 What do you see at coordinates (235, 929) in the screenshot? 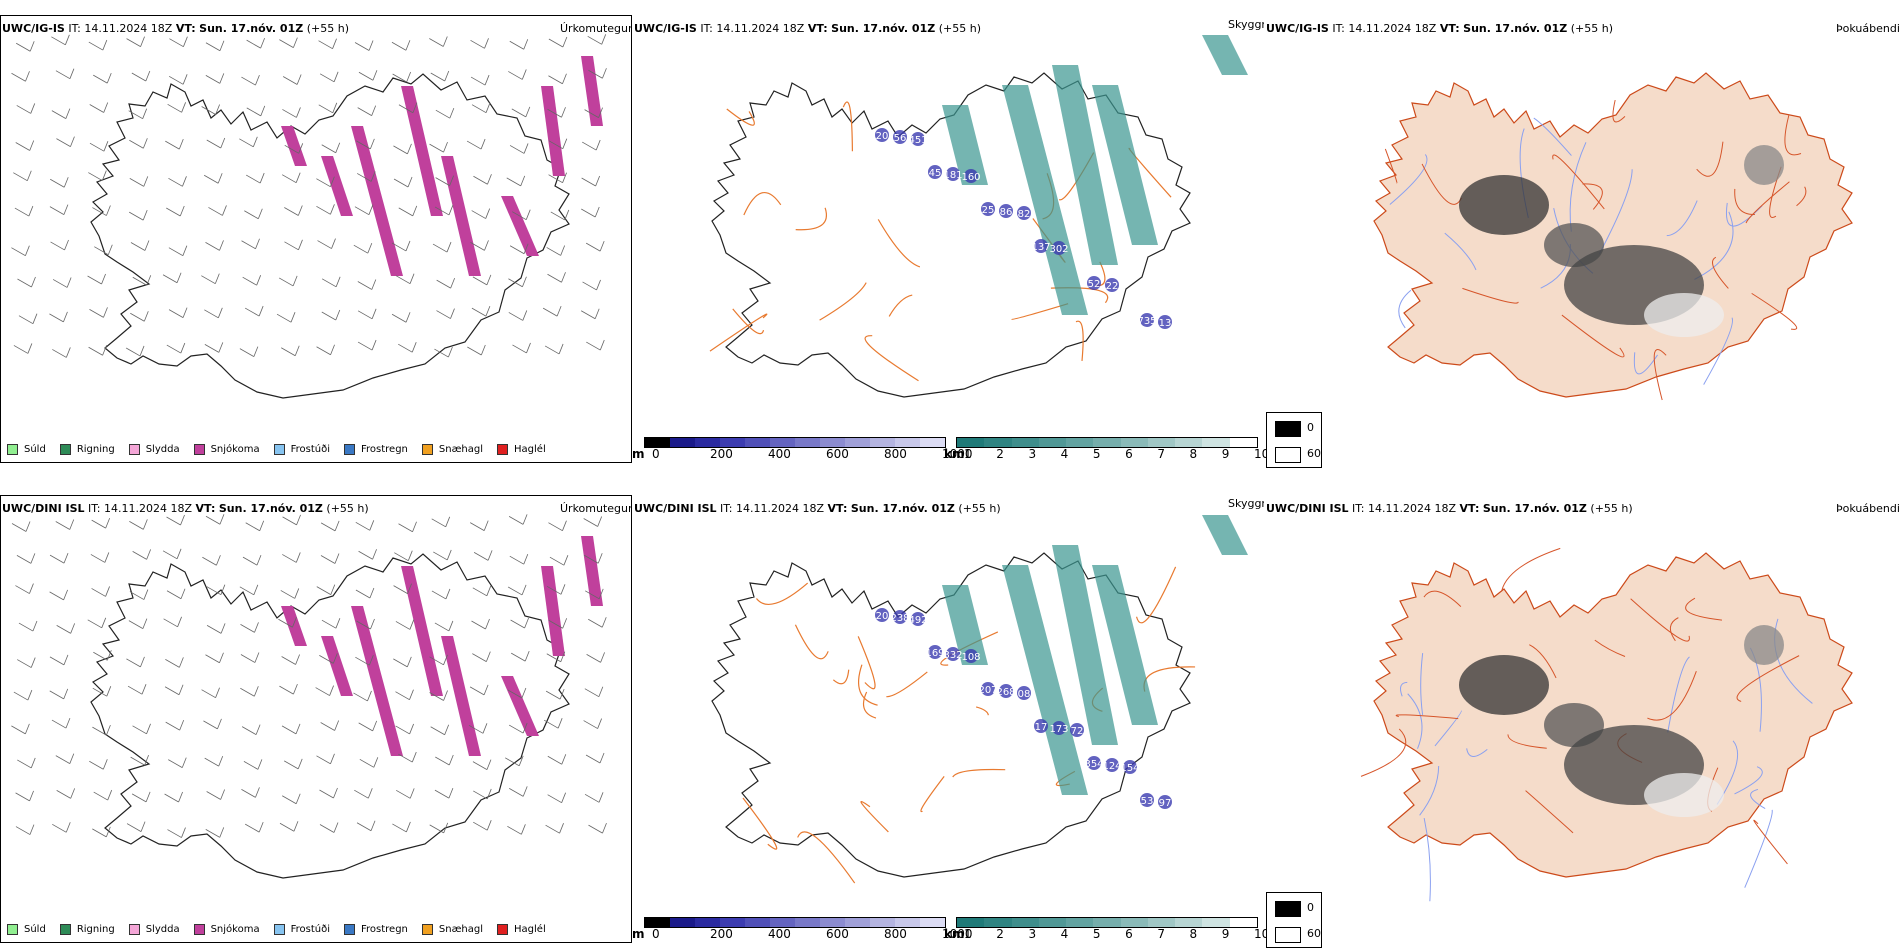
I see `legend-label: Snjókoma` at bounding box center [235, 929].